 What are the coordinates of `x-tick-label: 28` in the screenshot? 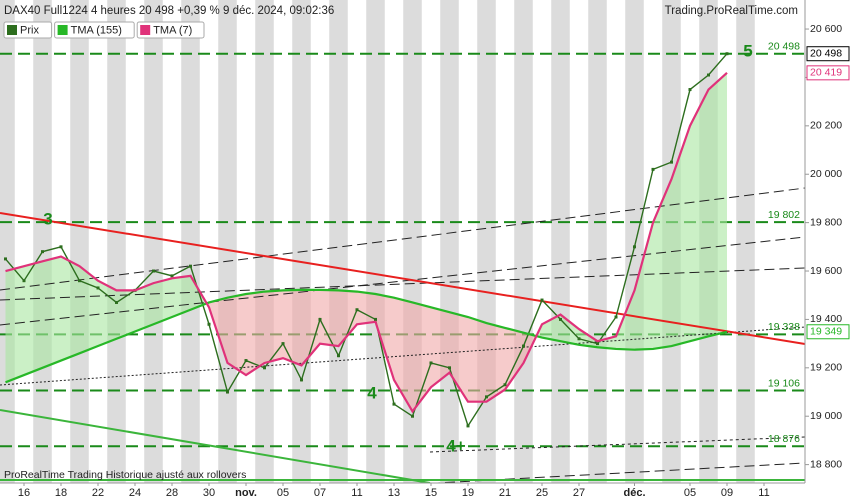 It's located at (172, 493).